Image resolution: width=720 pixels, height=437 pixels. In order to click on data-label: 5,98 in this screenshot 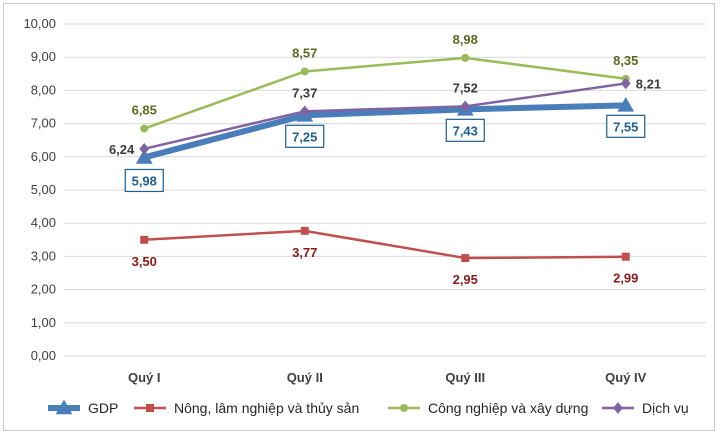, I will do `click(144, 180)`.